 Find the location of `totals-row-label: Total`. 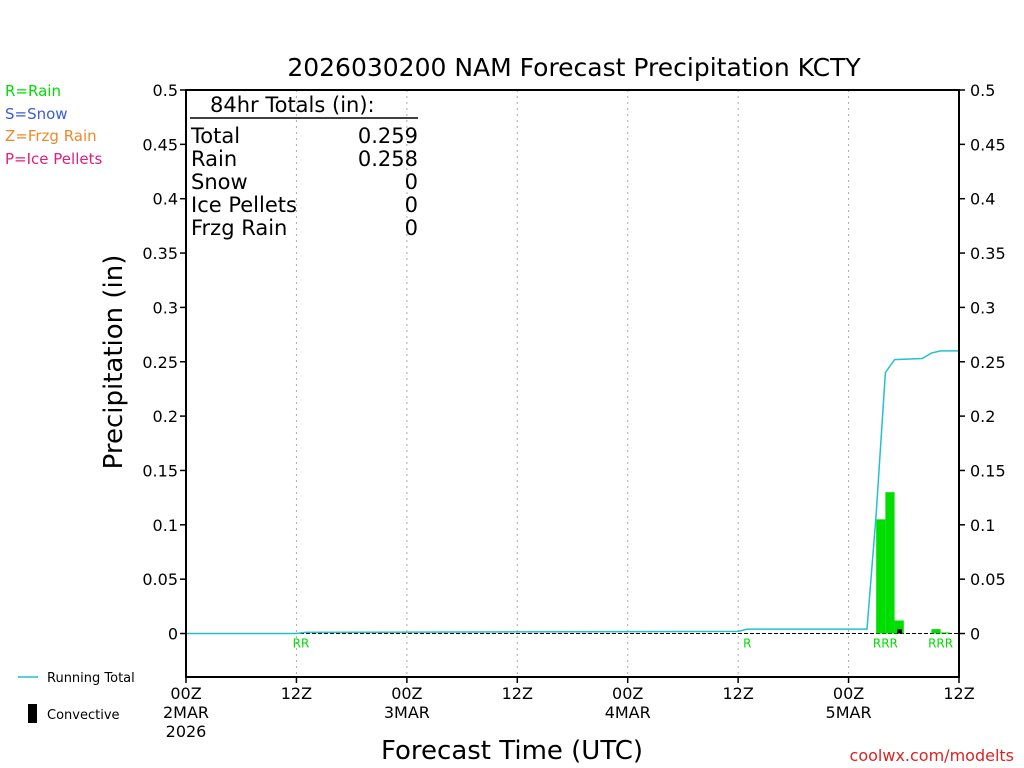

totals-row-label: Total is located at coordinates (215, 136).